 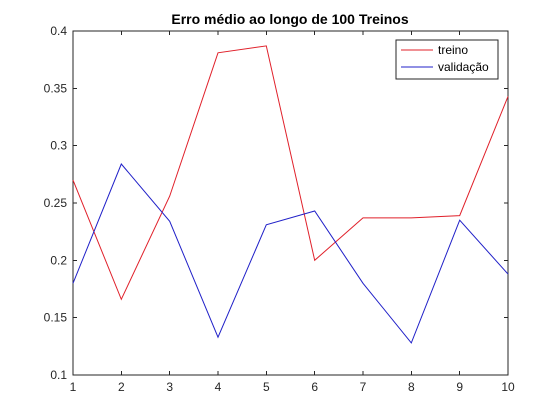 I want to click on x-tick-label: 1, so click(x=73, y=387).